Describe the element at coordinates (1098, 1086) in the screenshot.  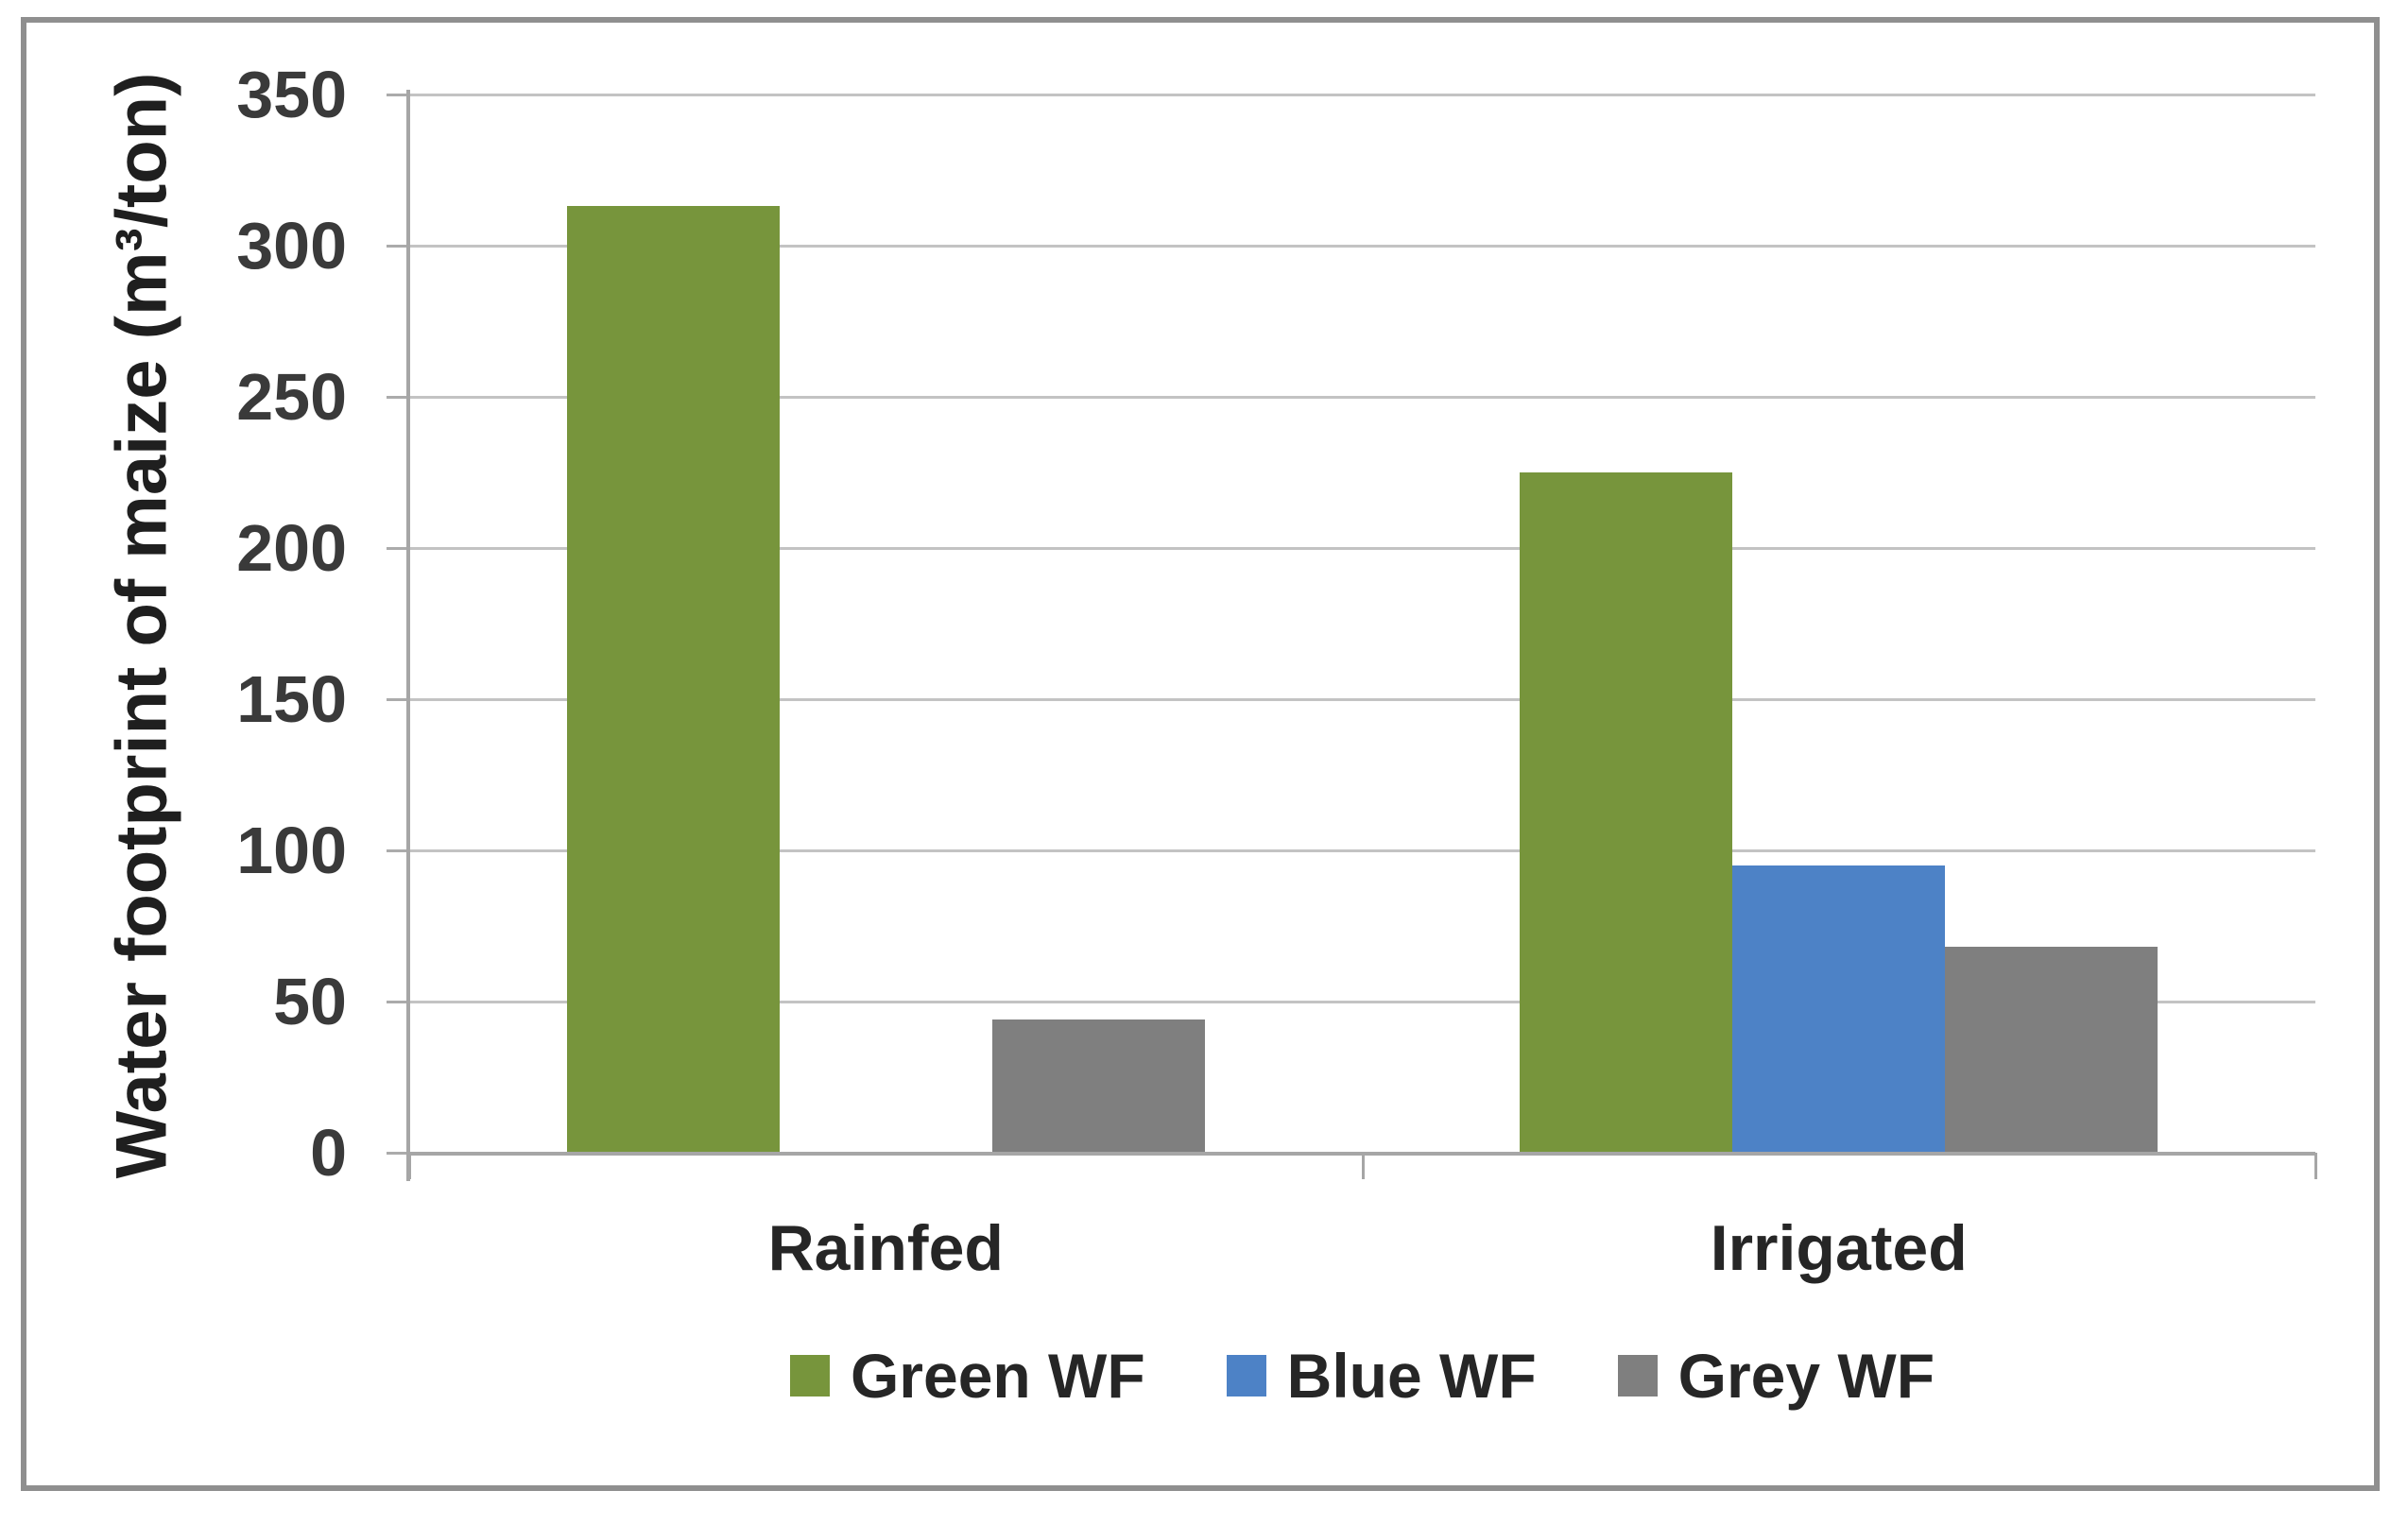
I see `bar-rainfed-grey-wf` at that location.